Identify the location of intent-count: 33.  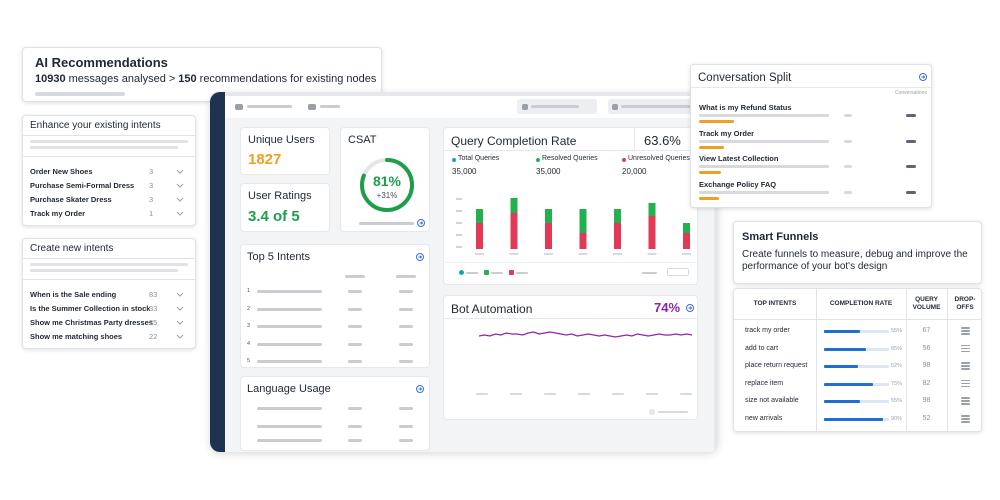
(153, 308).